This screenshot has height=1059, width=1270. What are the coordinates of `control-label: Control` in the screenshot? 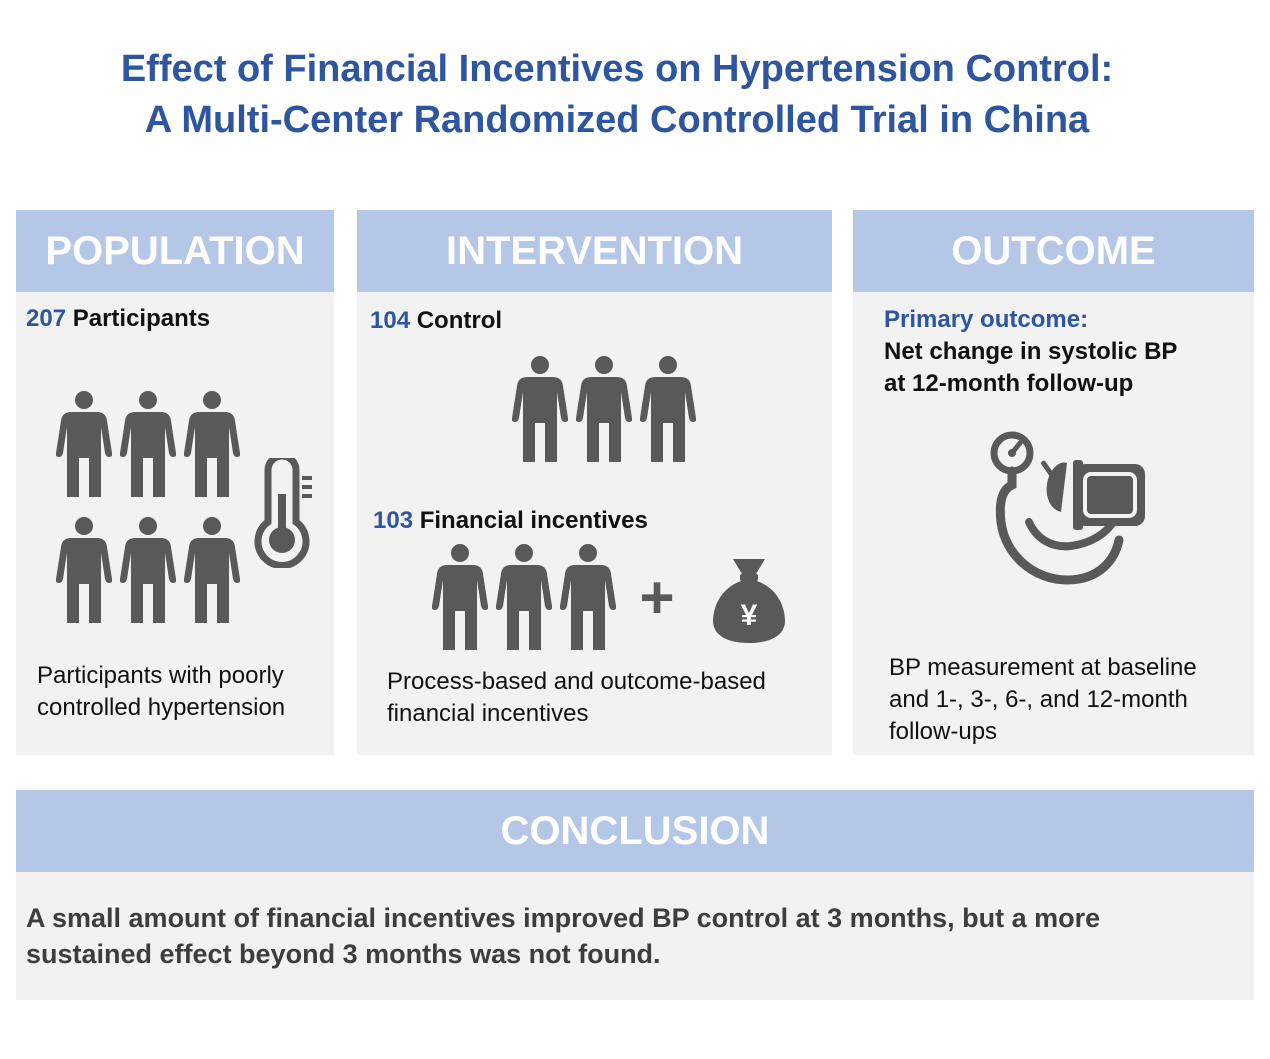 It's located at (459, 320).